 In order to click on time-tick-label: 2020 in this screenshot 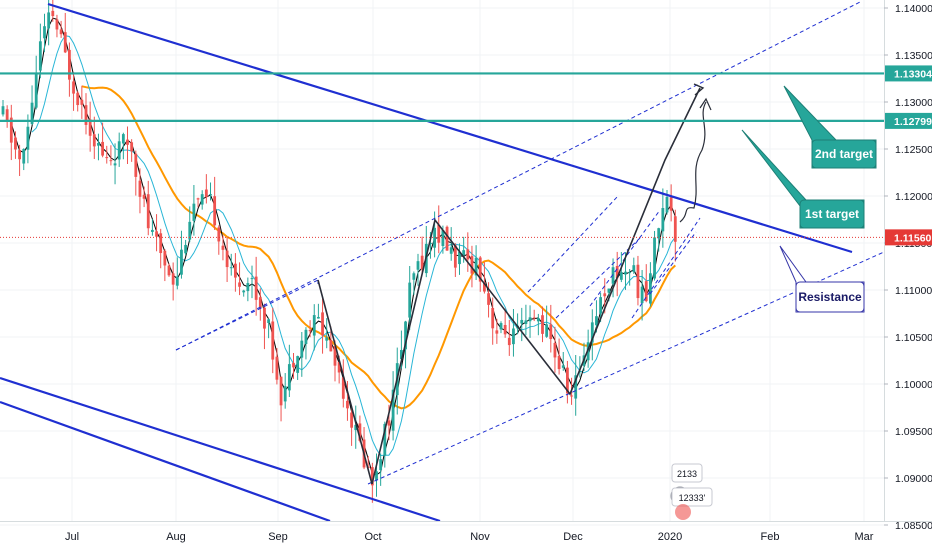, I will do `click(670, 537)`.